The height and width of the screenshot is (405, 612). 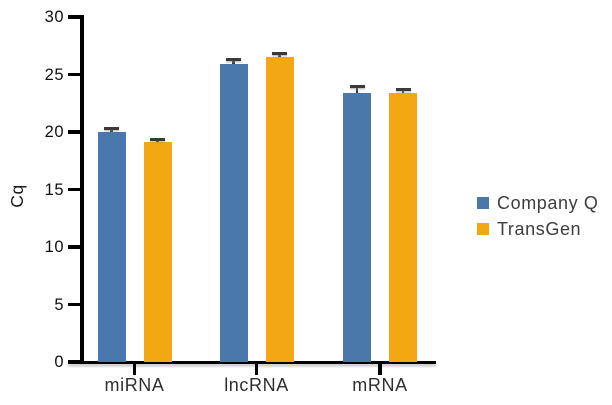 I want to click on y-tick-label: 0, so click(x=59, y=362).